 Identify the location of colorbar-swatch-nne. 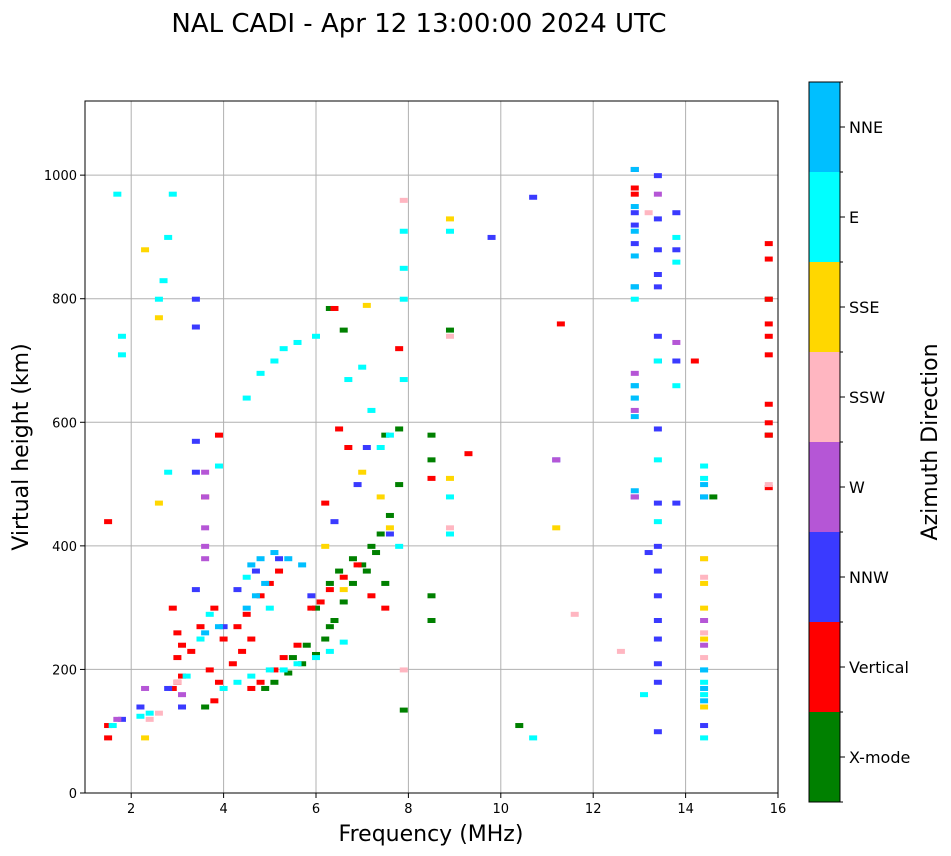
(824, 127).